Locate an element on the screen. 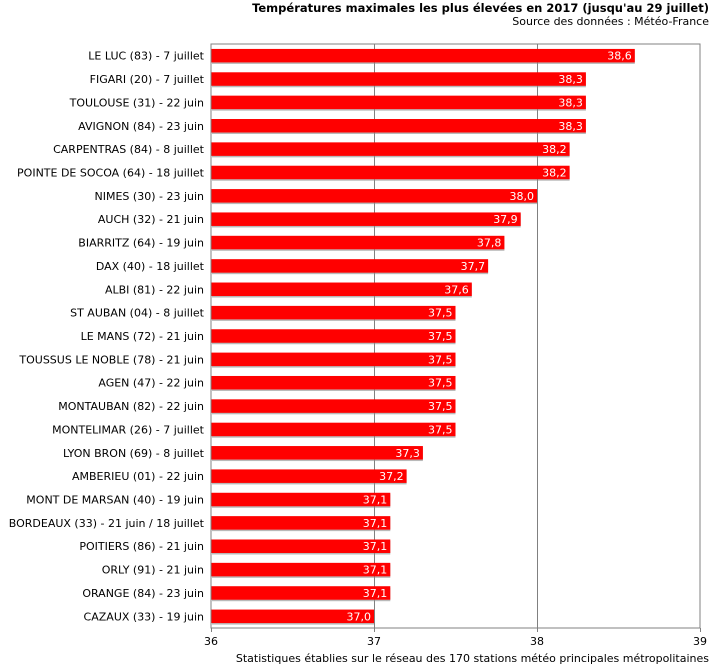 Image resolution: width=715 pixels, height=670 pixels. category-label: CAZAUX (33) - 19 juin is located at coordinates (144, 616).